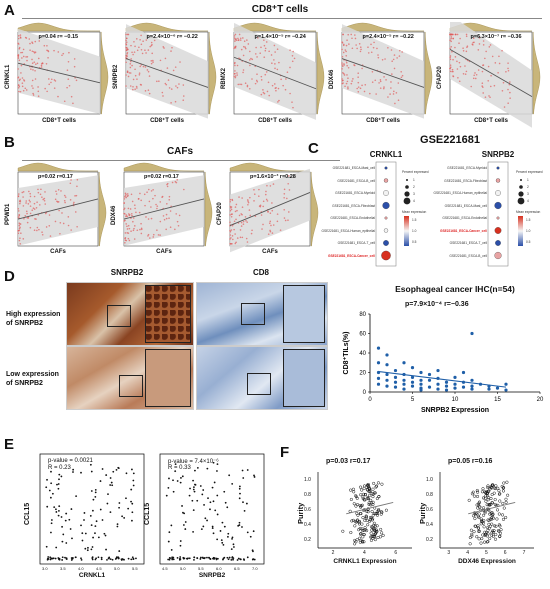  Describe the element at coordinates (498, 193) in the screenshot. I see `expression-dot` at that location.